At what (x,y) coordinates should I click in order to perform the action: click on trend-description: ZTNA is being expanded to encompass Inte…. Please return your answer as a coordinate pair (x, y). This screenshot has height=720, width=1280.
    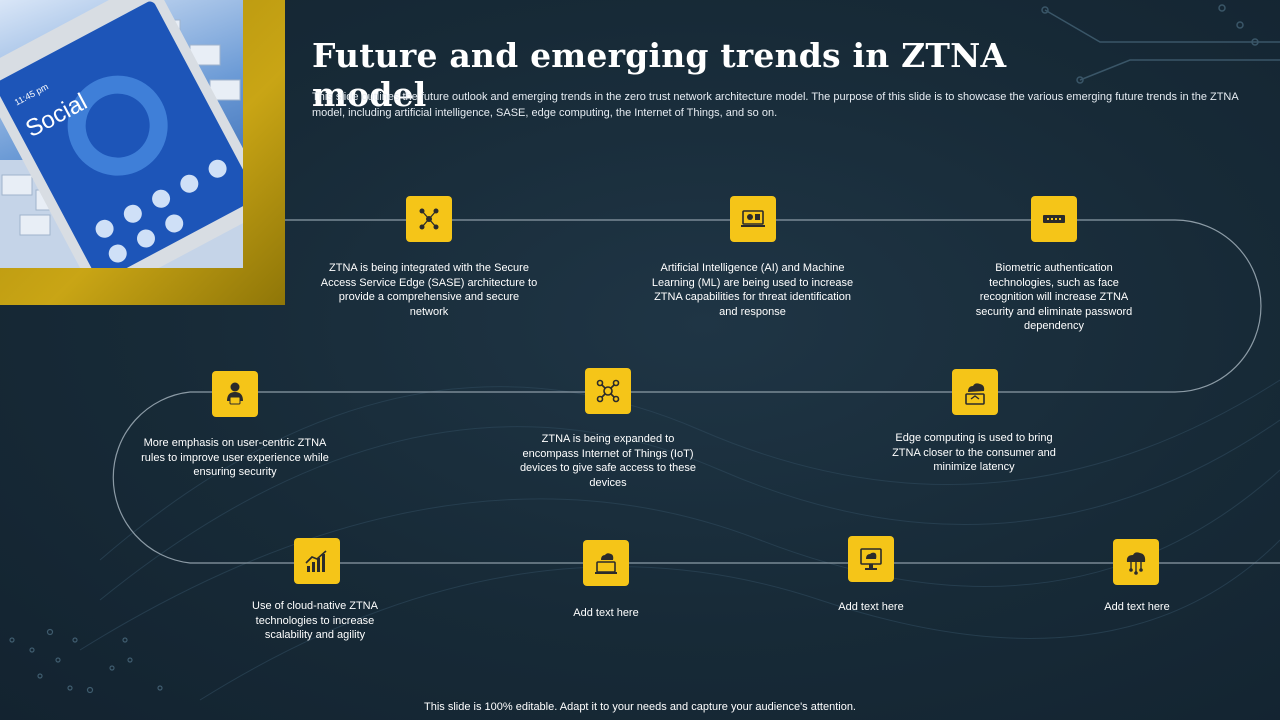
    Looking at the image, I should click on (608, 461).